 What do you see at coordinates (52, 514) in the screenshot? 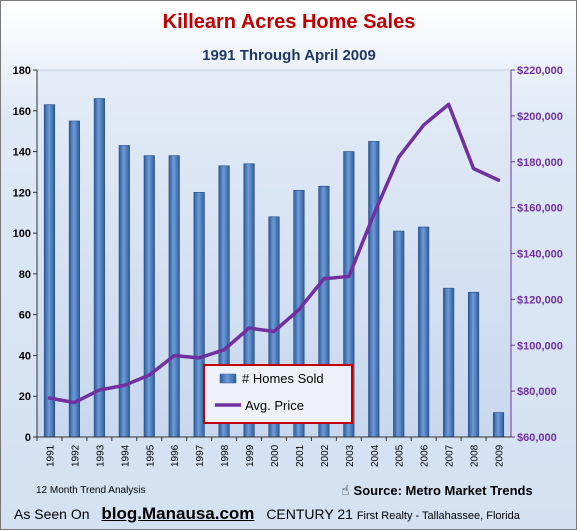
I see `as-seen-on: As Seen On` at bounding box center [52, 514].